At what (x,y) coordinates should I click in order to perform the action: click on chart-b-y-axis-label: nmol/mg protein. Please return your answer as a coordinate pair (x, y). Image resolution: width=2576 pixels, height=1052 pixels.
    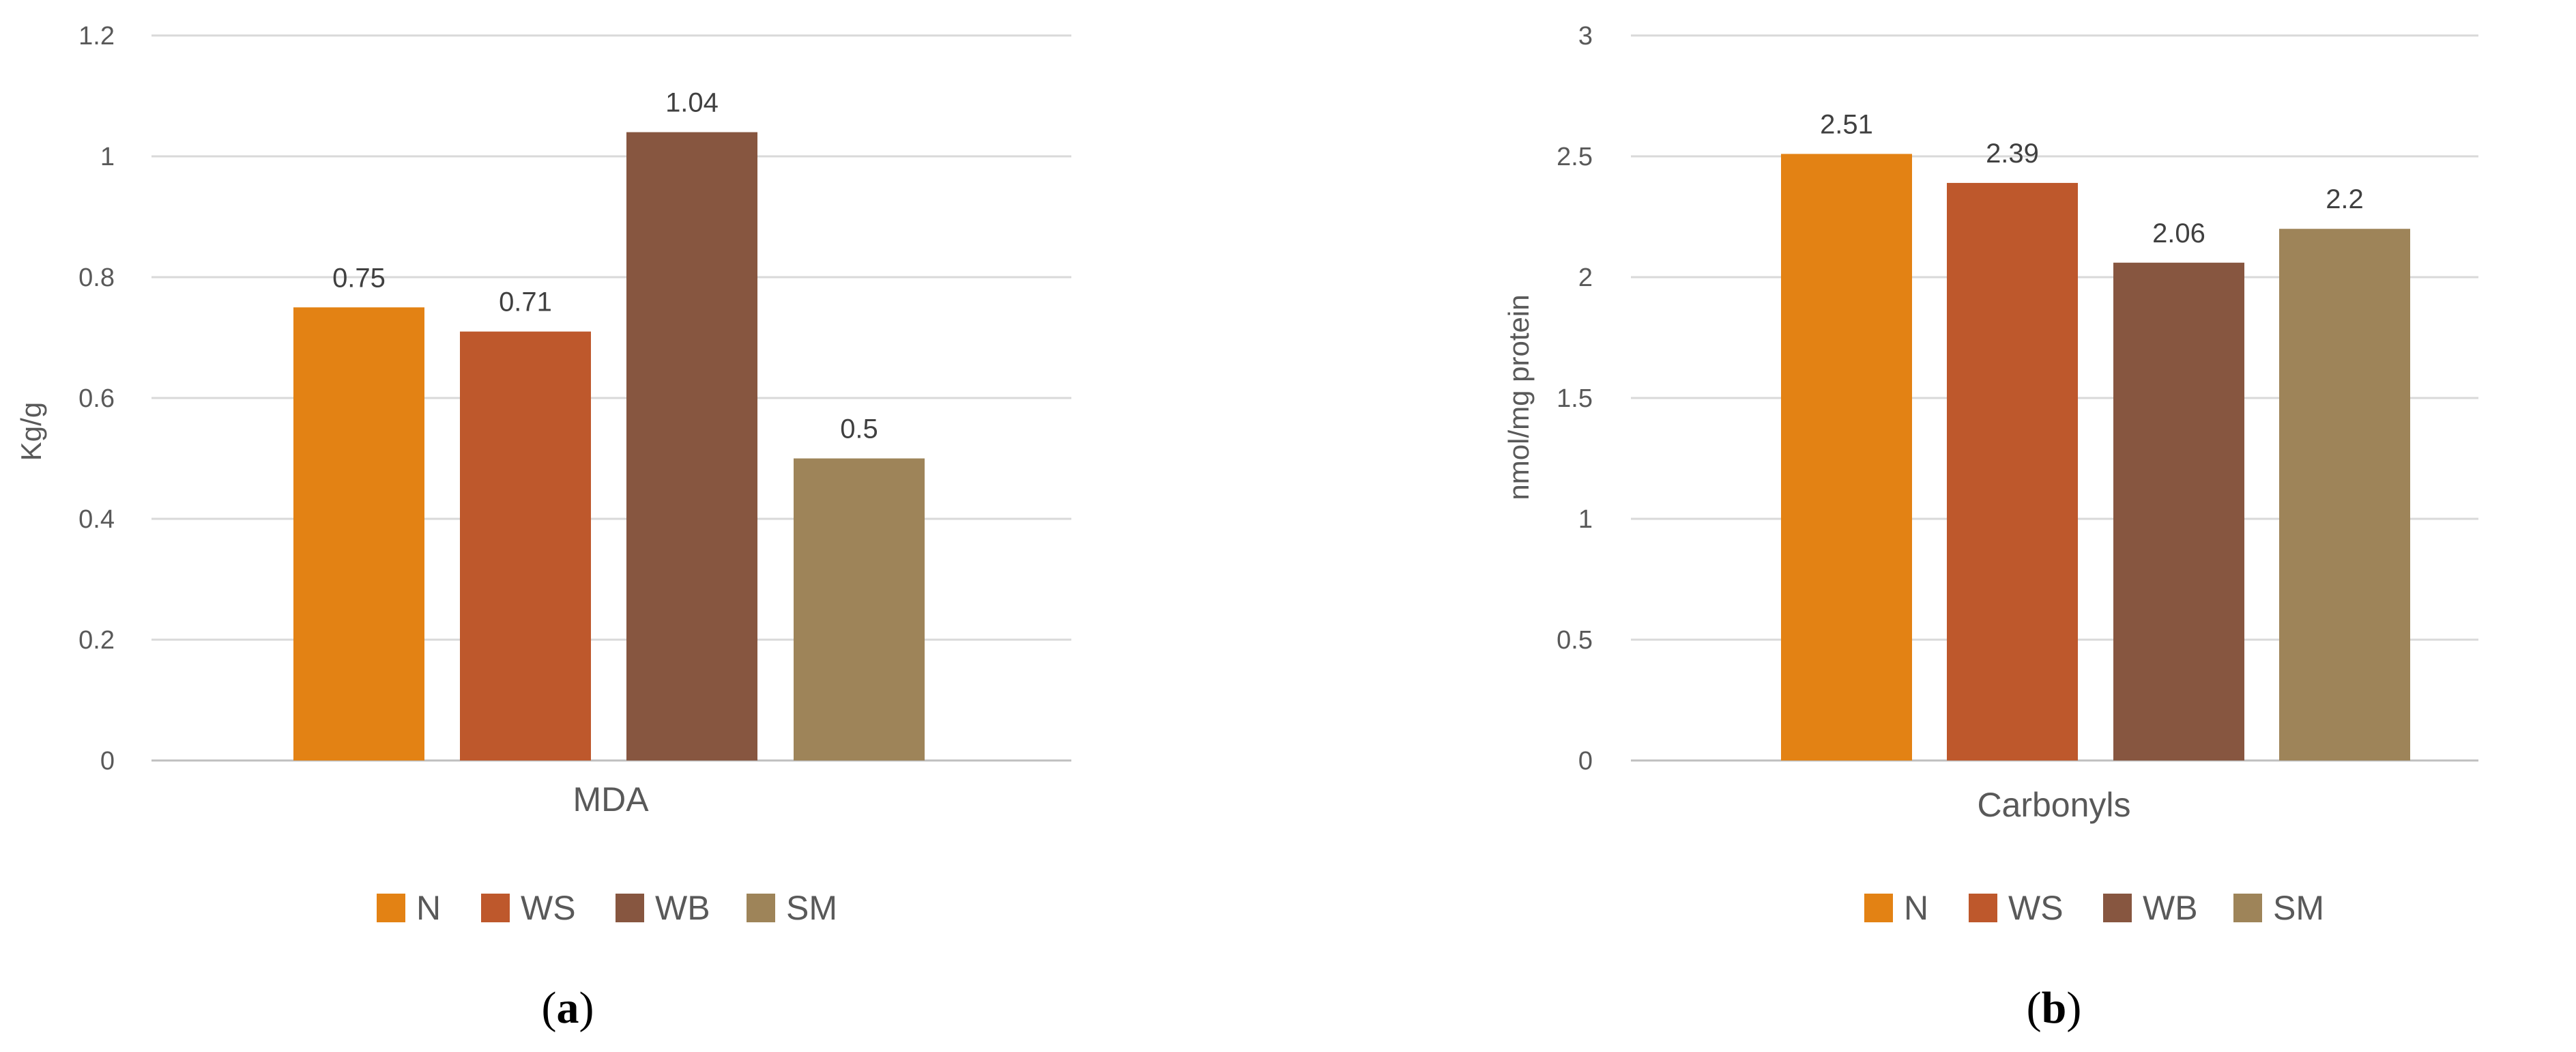
    Looking at the image, I should click on (1519, 397).